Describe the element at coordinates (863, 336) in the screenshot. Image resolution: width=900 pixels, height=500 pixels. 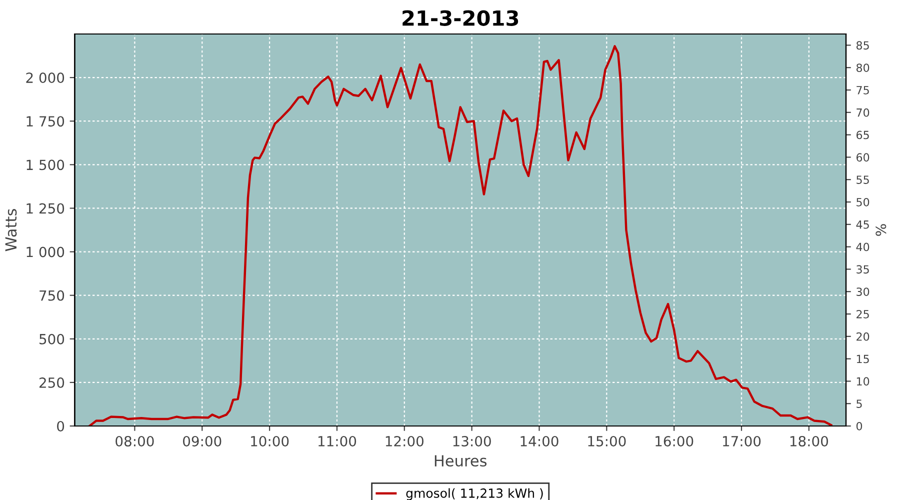
I see `y2-tick-label: 20` at that location.